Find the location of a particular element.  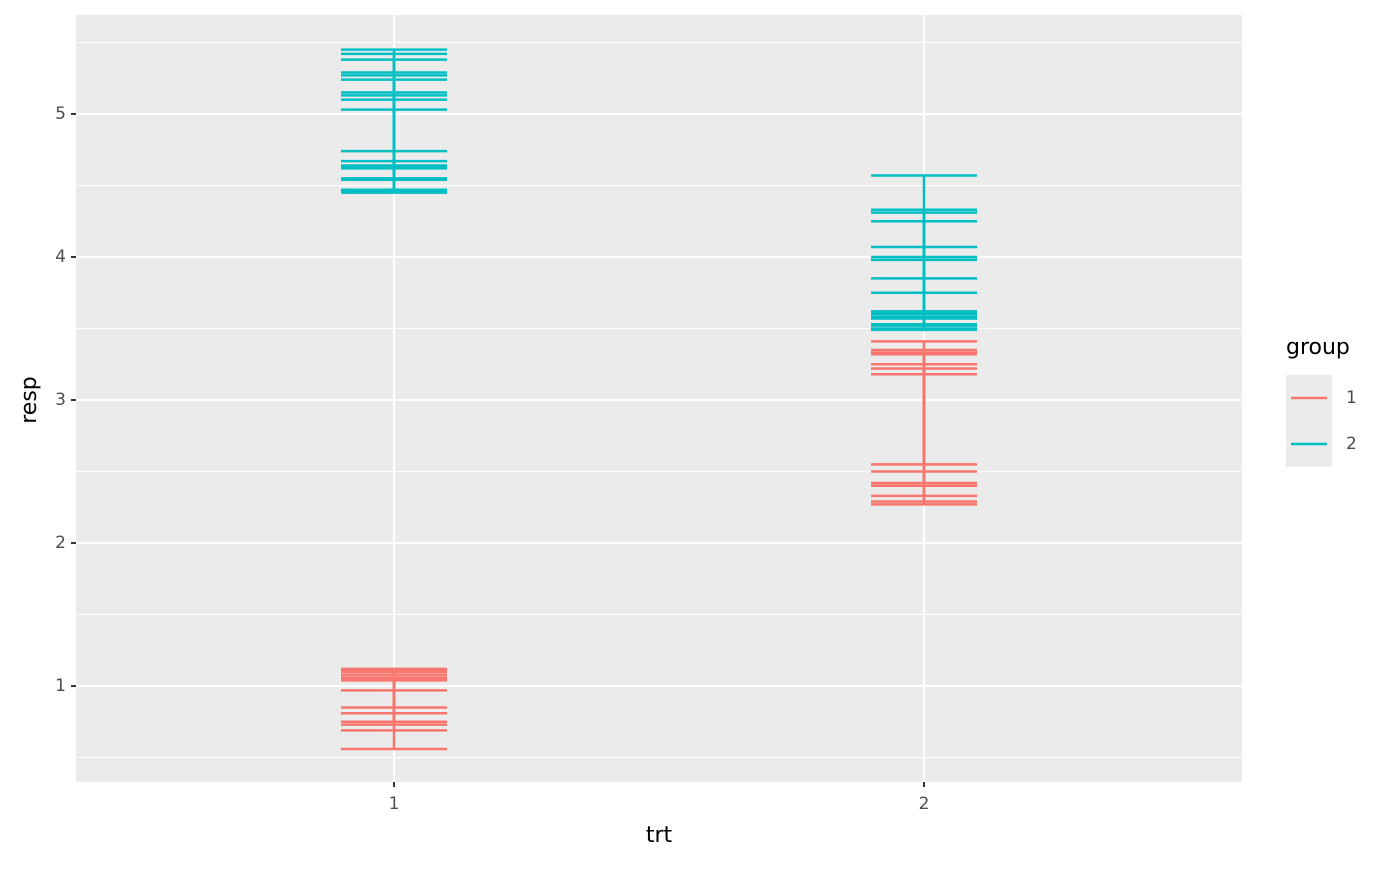

legend-title: group is located at coordinates (1318, 347).